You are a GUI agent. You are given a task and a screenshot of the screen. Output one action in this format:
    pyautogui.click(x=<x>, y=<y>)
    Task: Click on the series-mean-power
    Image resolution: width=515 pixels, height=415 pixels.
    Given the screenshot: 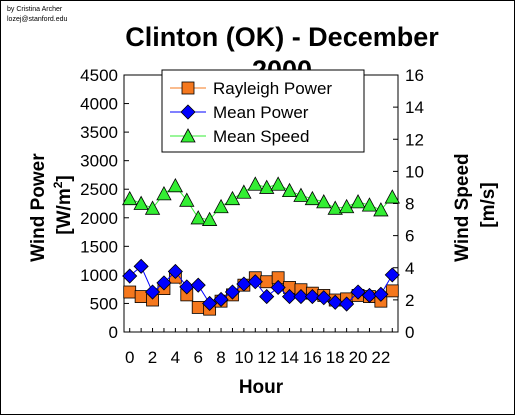 What is the action you would take?
    pyautogui.click(x=261, y=285)
    